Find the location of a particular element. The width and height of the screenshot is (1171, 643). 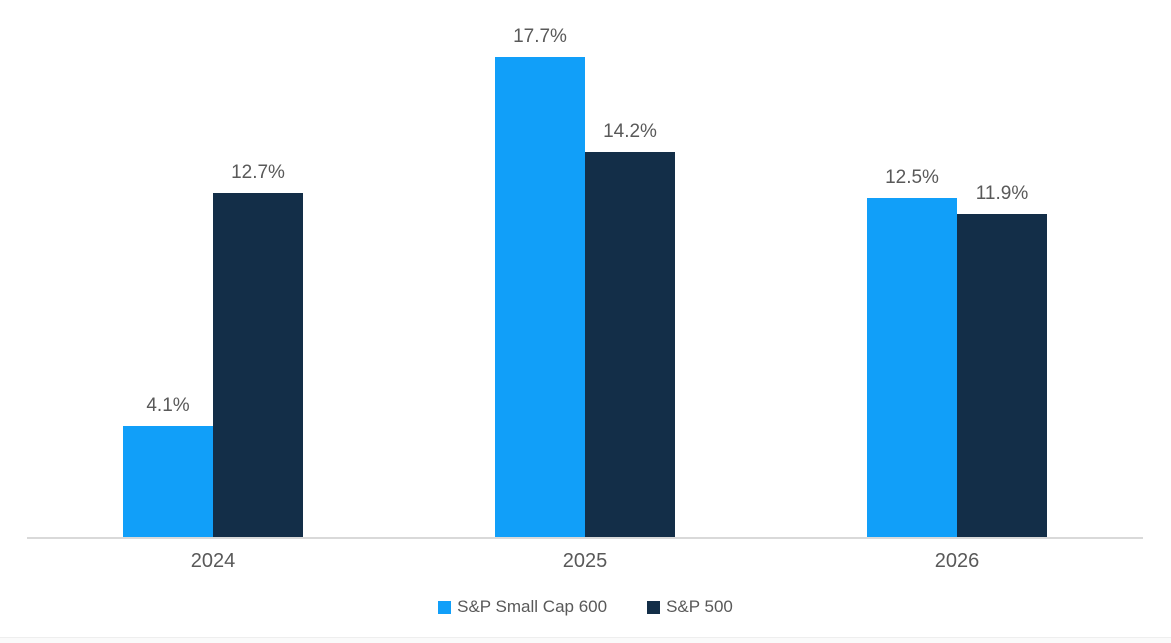

legend-item-s-p-500: S&P 500 is located at coordinates (690, 607).